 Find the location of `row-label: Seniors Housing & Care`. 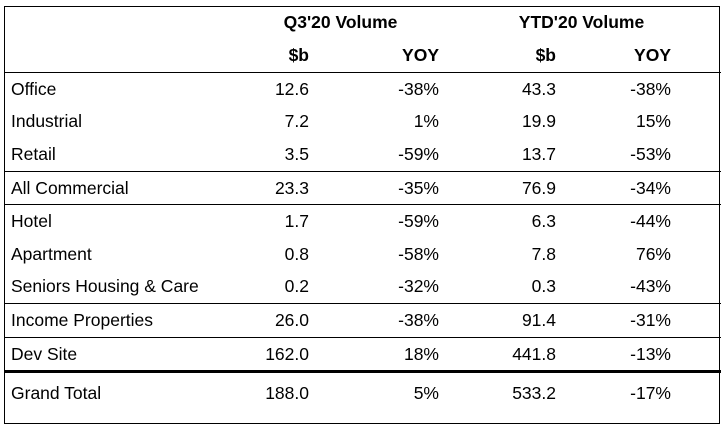

row-label: Seniors Housing & Care is located at coordinates (105, 286).